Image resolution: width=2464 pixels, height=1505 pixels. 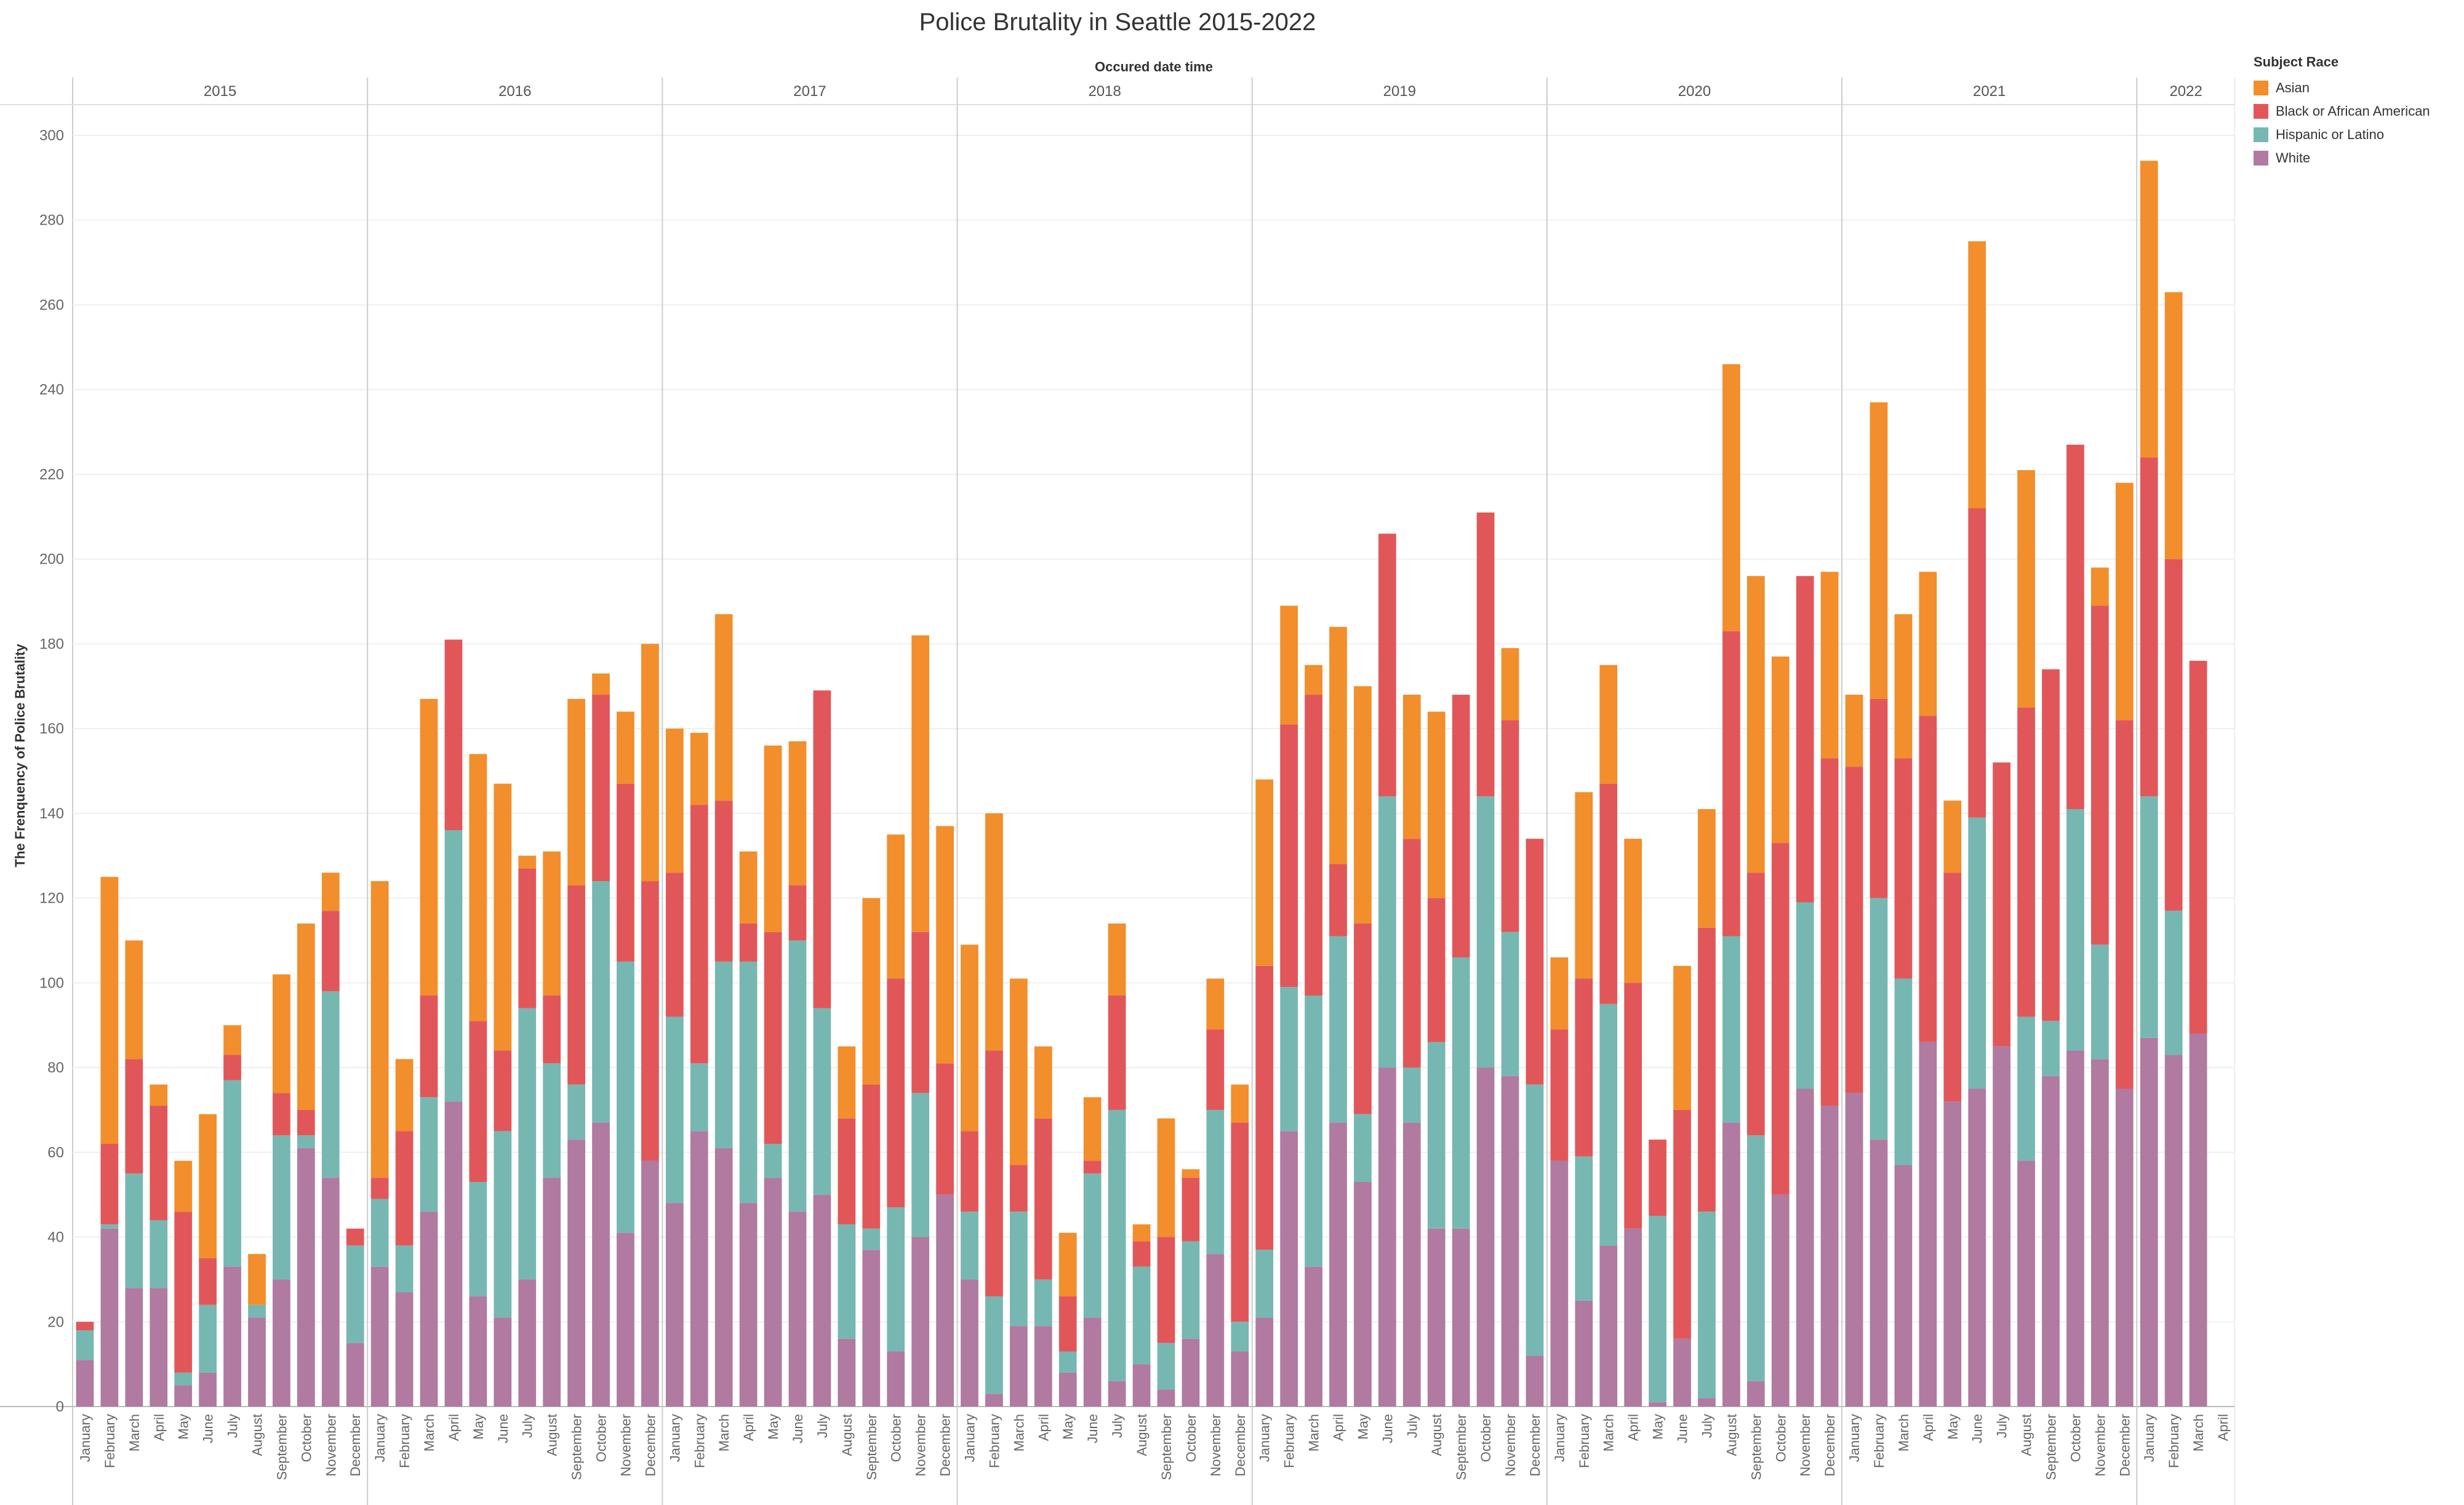 What do you see at coordinates (51, 559) in the screenshot?
I see `y-tick-label: 200` at bounding box center [51, 559].